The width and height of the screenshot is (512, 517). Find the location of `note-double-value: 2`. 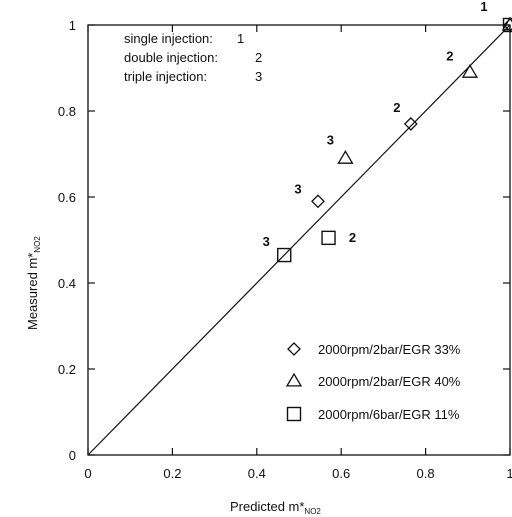

note-double-value: 2 is located at coordinates (258, 57).